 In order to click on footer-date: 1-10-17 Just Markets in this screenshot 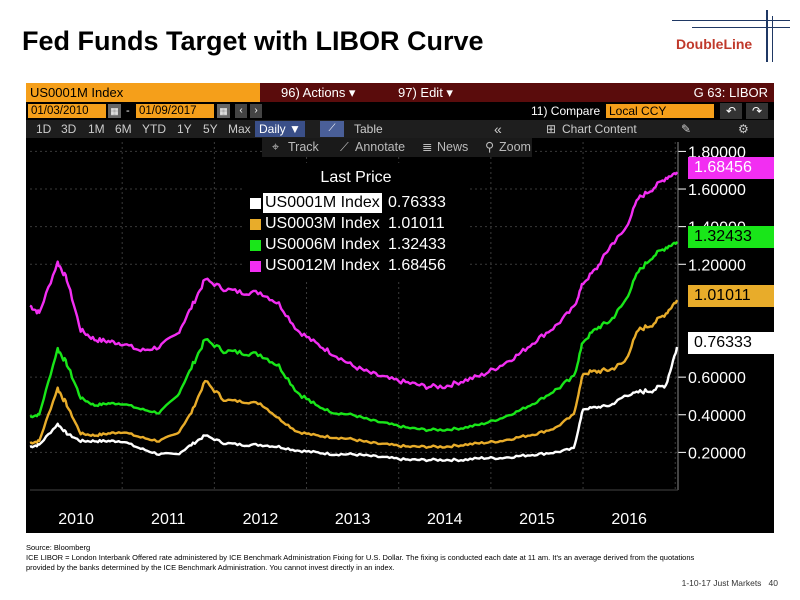, I will do `click(721, 583)`.